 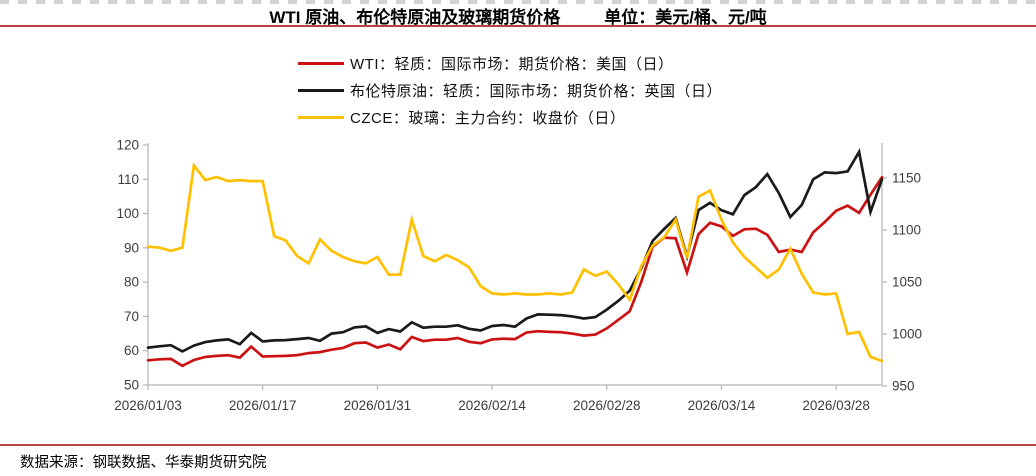 I want to click on right-axis-tick-label: 1000, so click(x=907, y=334).